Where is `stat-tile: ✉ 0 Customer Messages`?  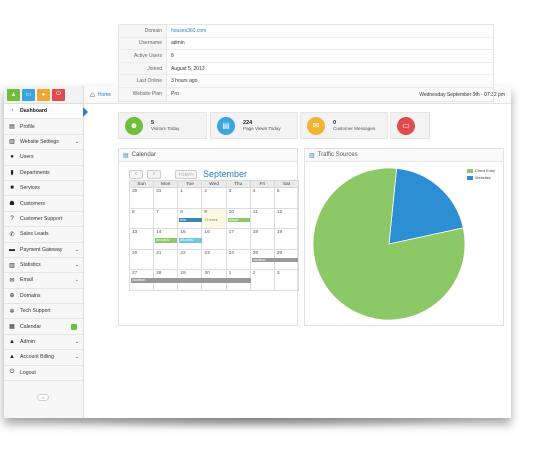 stat-tile: ✉ 0 Customer Messages is located at coordinates (344, 125).